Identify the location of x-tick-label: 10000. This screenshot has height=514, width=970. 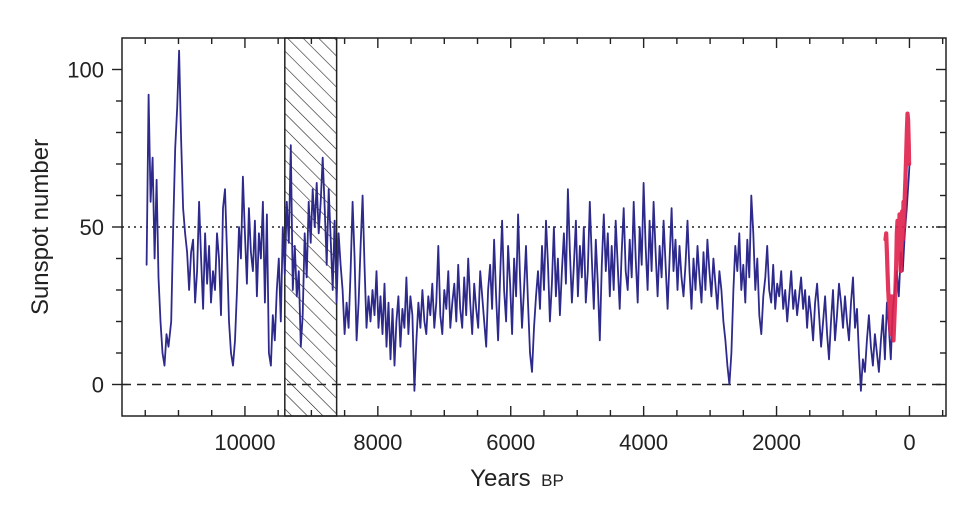
(244, 442).